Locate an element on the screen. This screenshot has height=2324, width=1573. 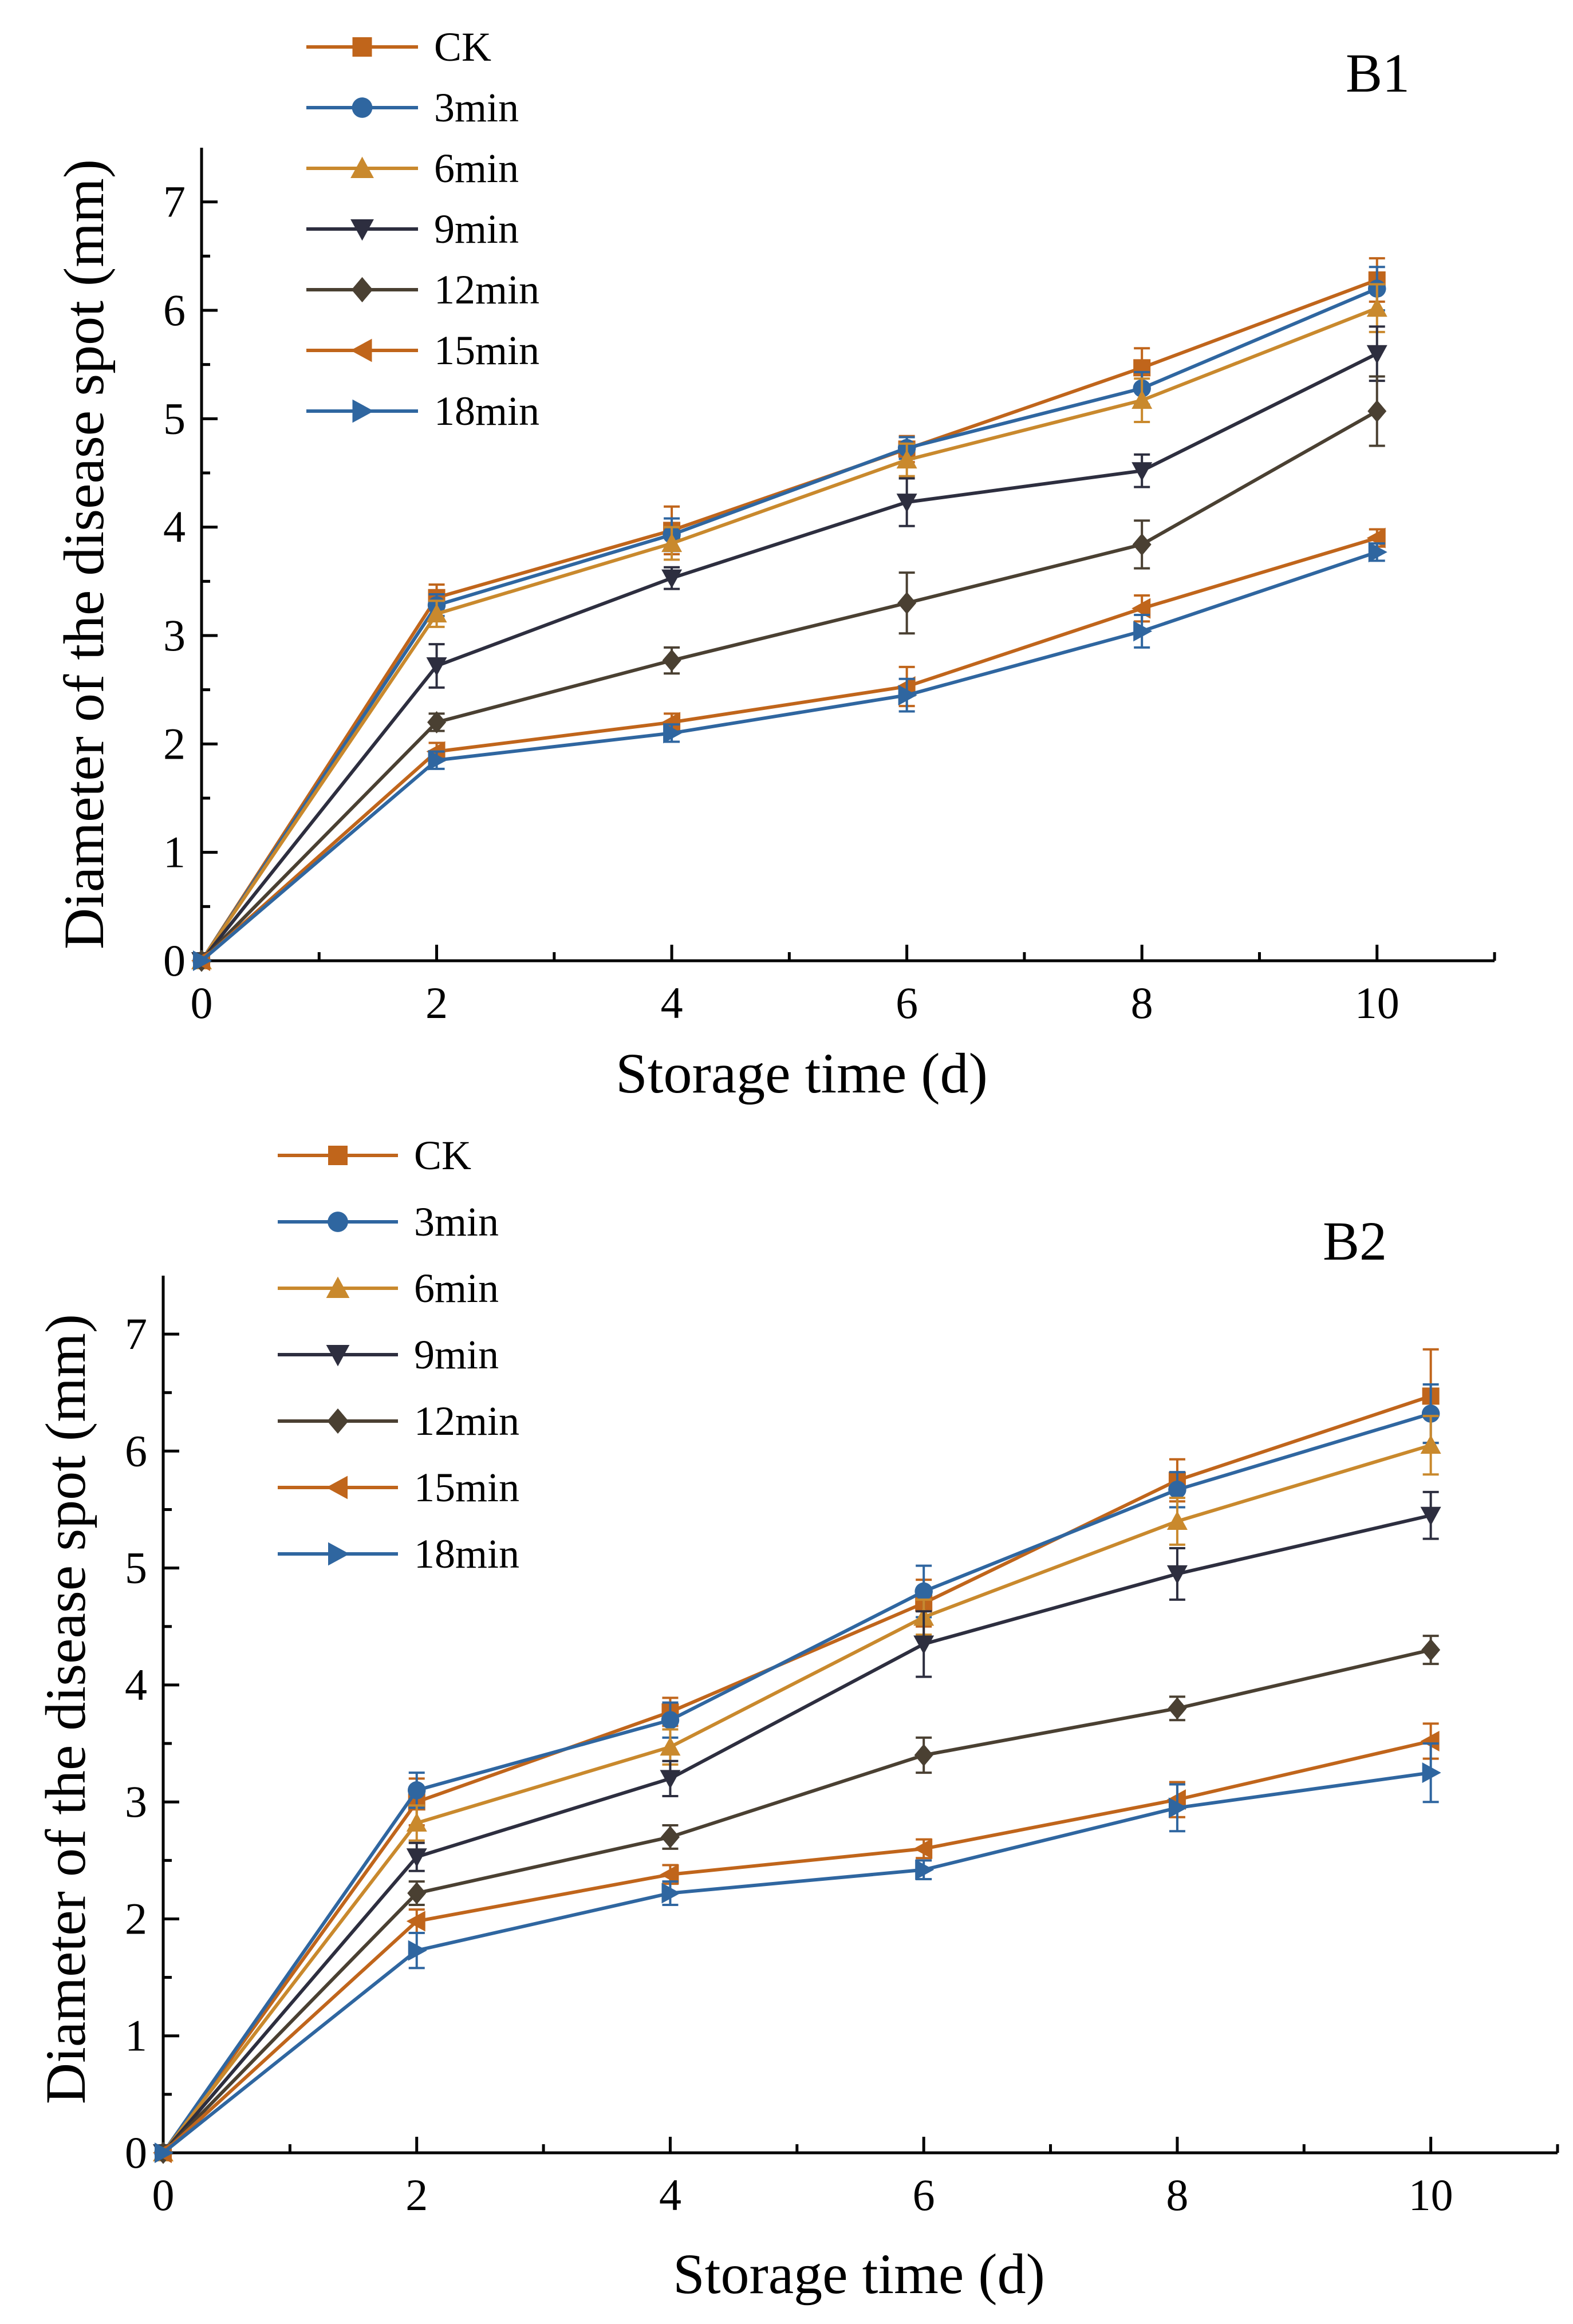
b1-legend-label: 12min is located at coordinates (487, 290).